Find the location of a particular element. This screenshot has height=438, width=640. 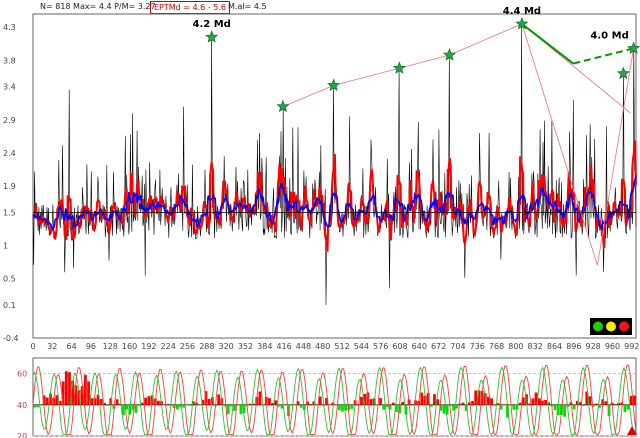

red-triangle-icon is located at coordinates (632, 430).